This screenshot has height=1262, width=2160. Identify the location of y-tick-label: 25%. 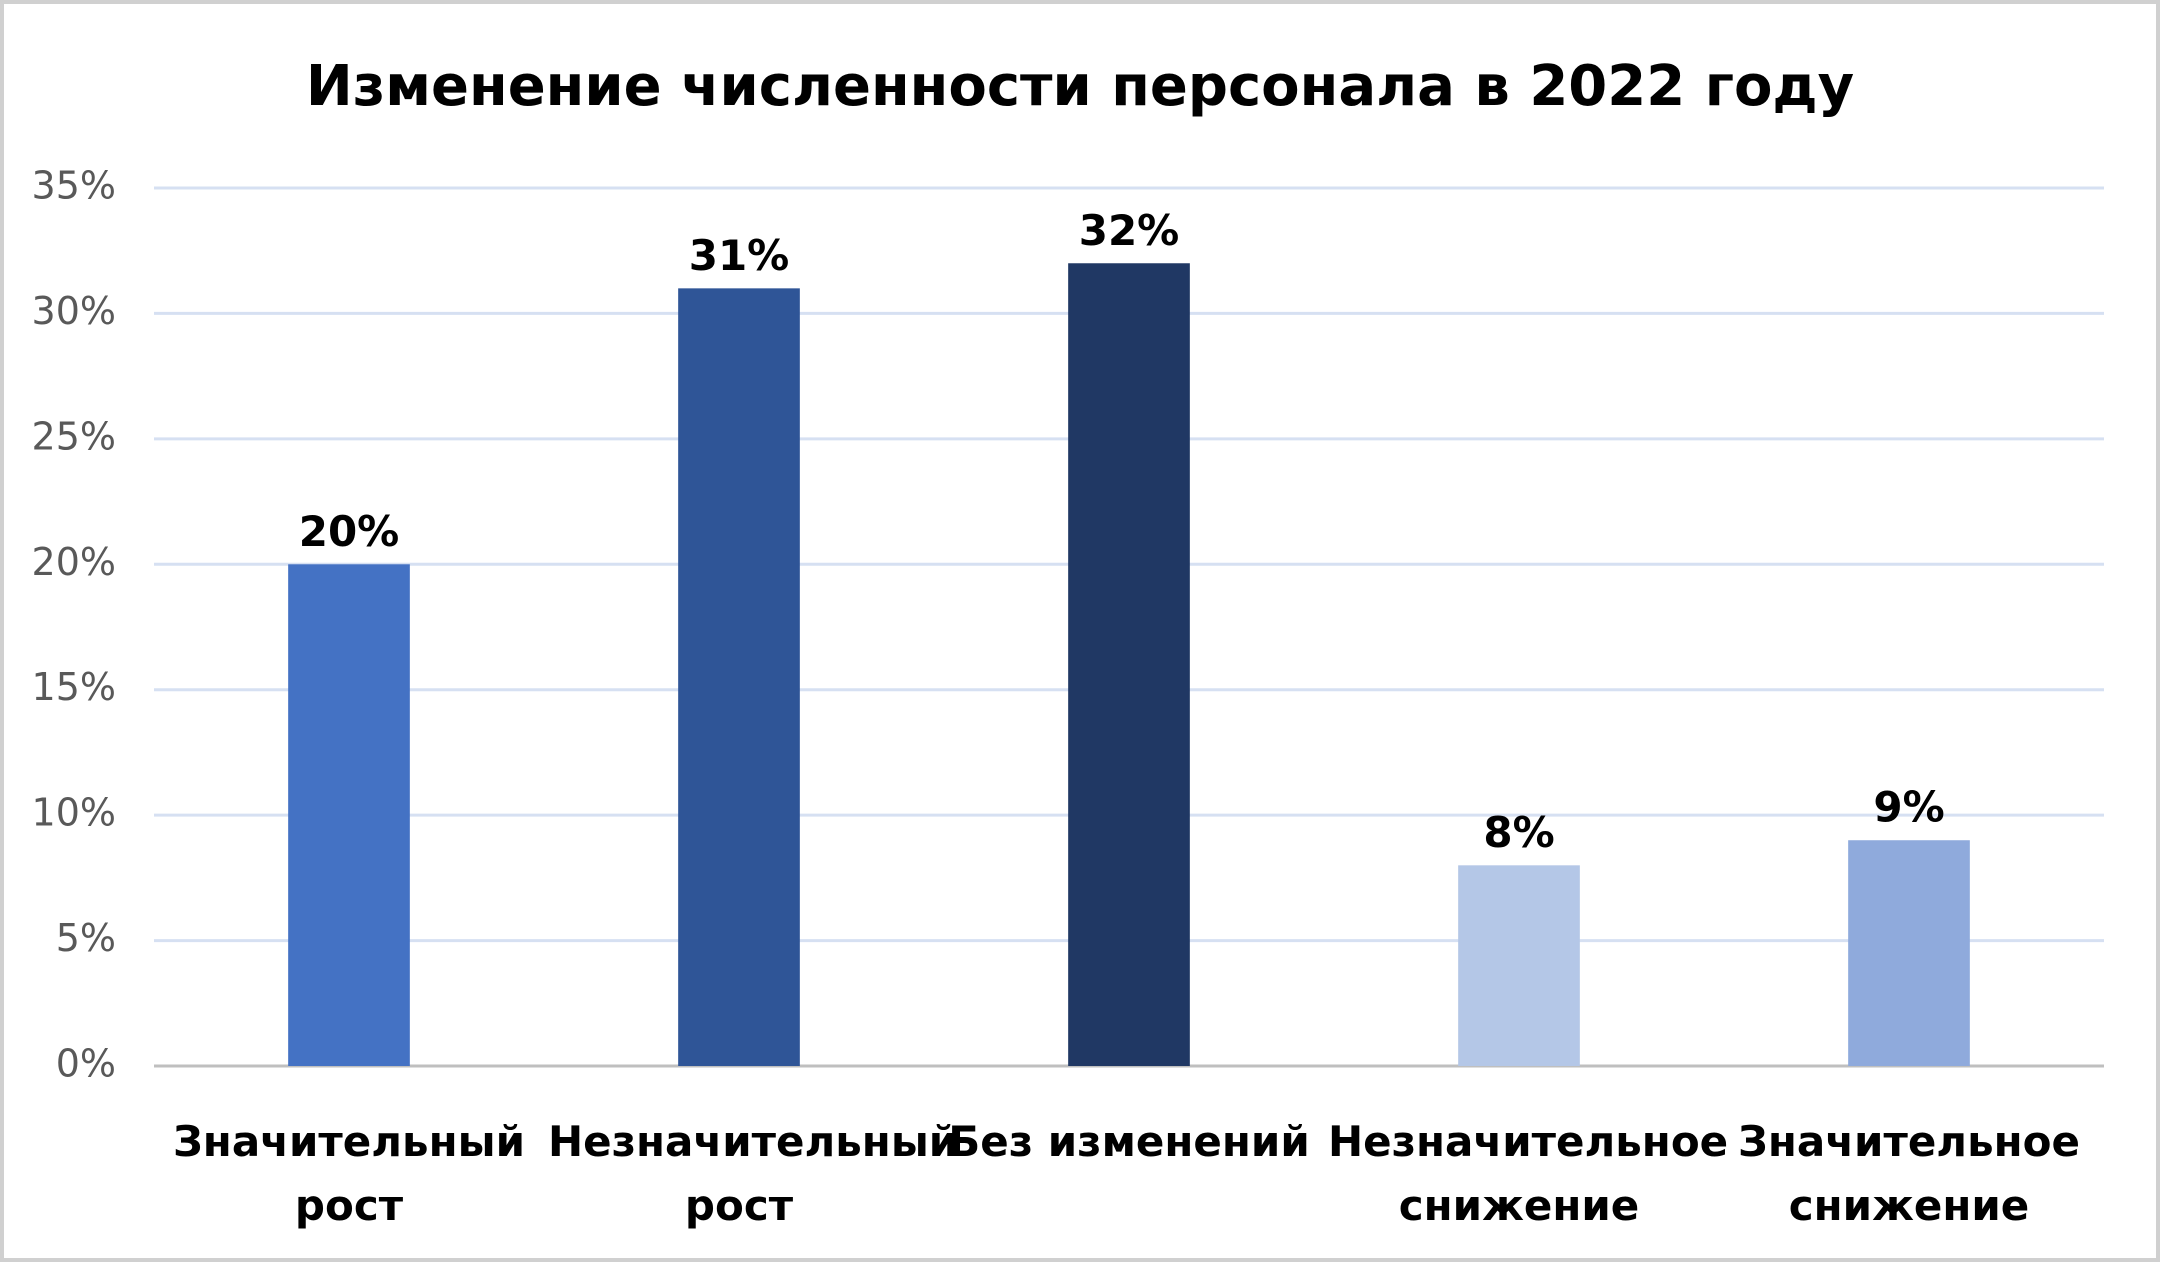
(74, 436).